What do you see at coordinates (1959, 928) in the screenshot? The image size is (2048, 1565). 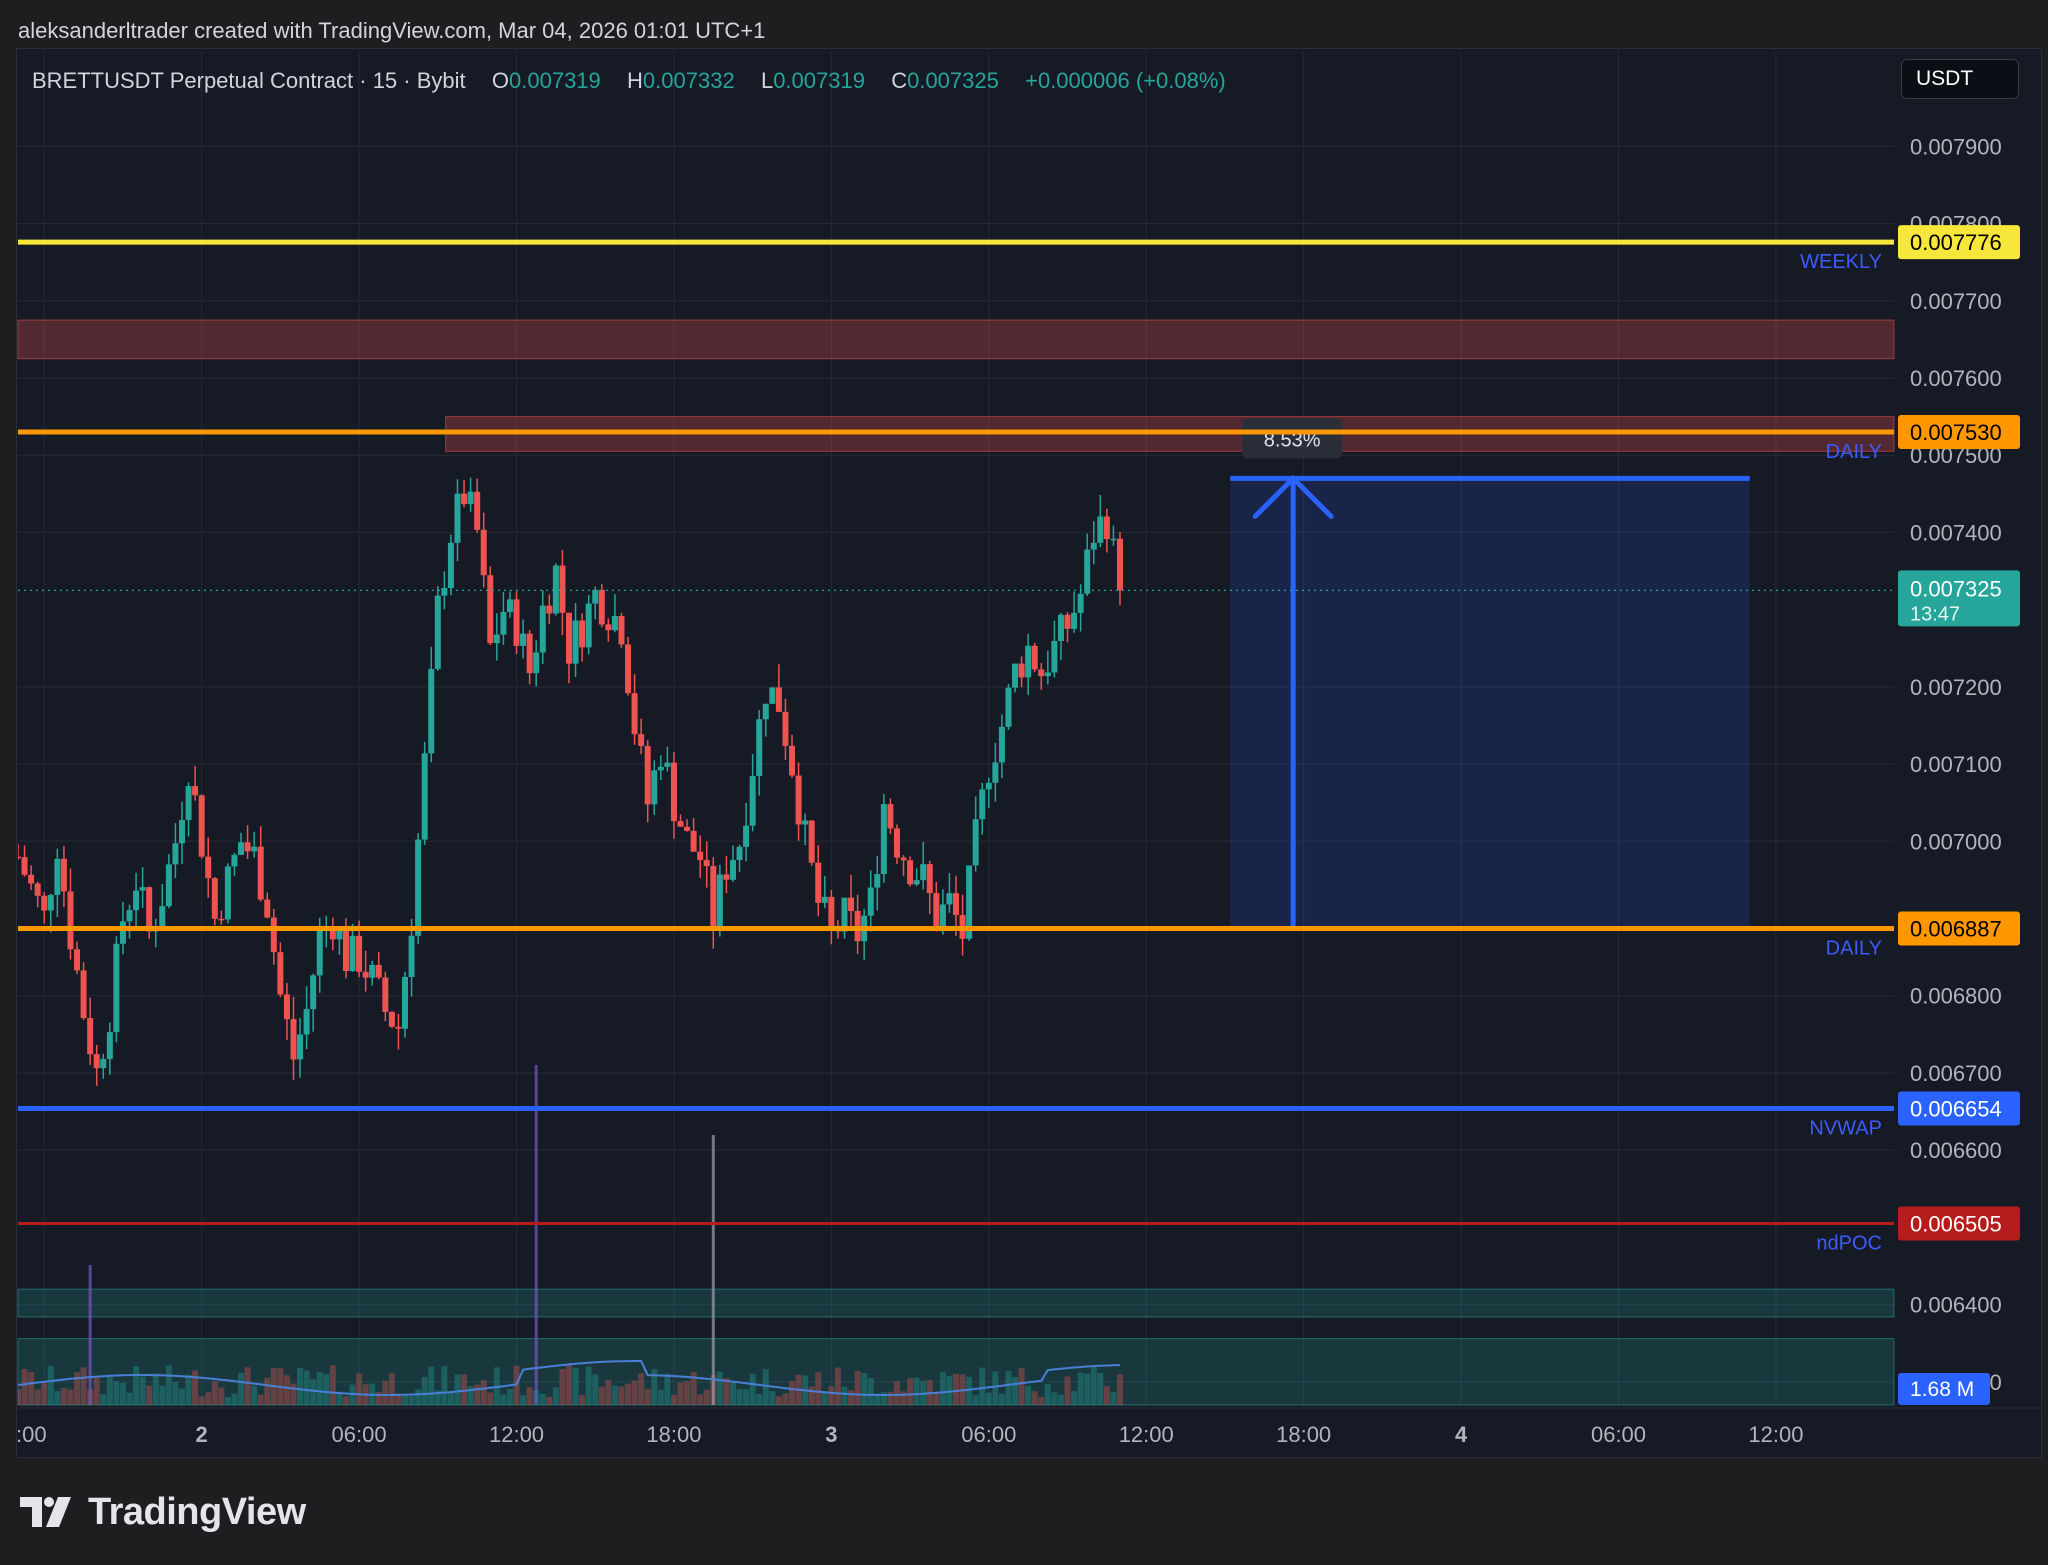 I see `price-tag-daily-bg` at bounding box center [1959, 928].